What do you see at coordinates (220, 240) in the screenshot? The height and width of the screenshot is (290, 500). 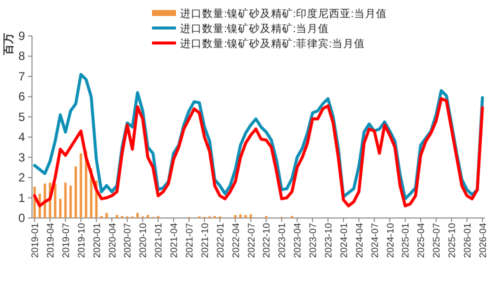 I see `x-tick-label: 2022-01` at bounding box center [220, 240].